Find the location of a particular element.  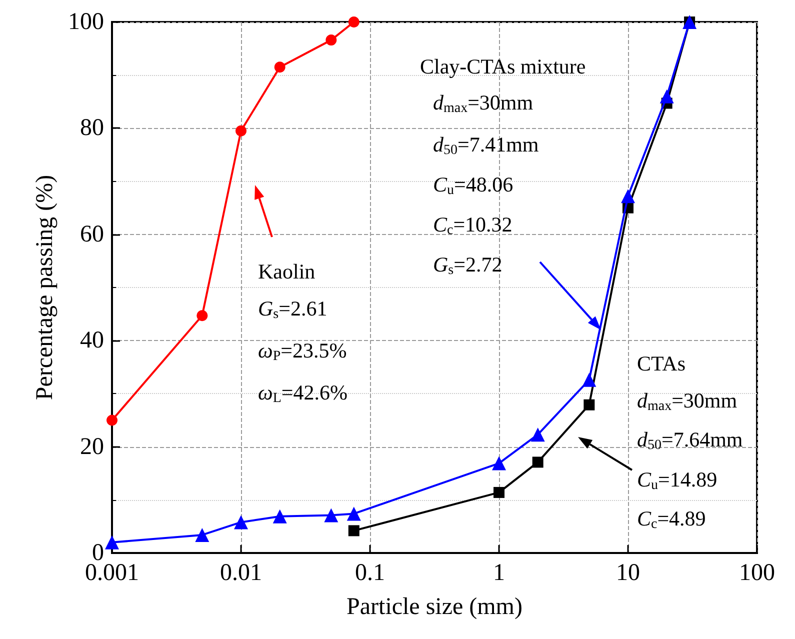

y-tick-label: 80 is located at coordinates (92, 128).